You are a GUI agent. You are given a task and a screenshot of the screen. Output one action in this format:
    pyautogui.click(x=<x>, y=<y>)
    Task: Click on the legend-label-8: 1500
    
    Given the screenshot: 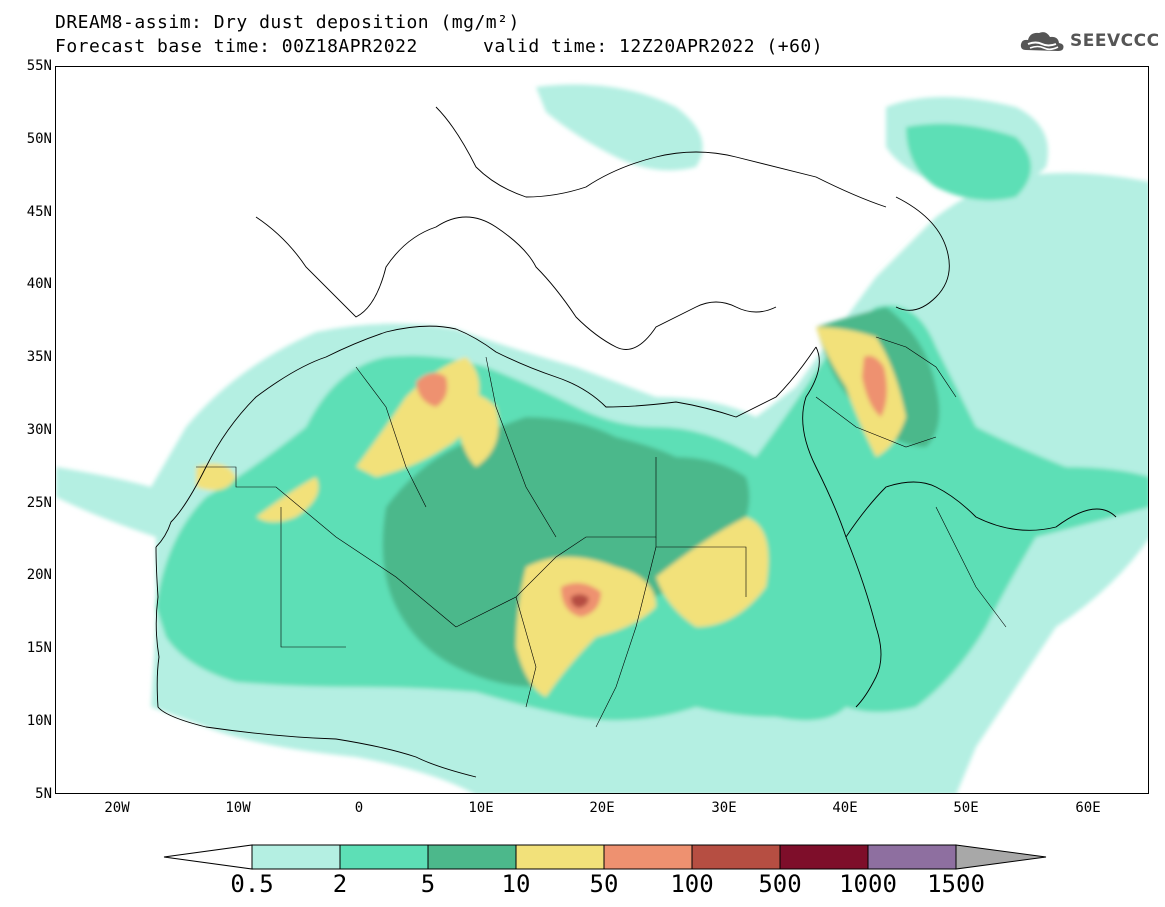 What is the action you would take?
    pyautogui.click(x=956, y=884)
    